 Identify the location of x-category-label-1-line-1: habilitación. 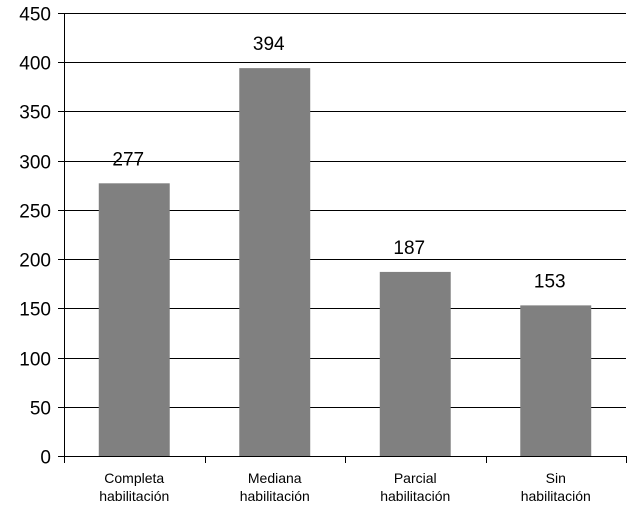
(275, 496).